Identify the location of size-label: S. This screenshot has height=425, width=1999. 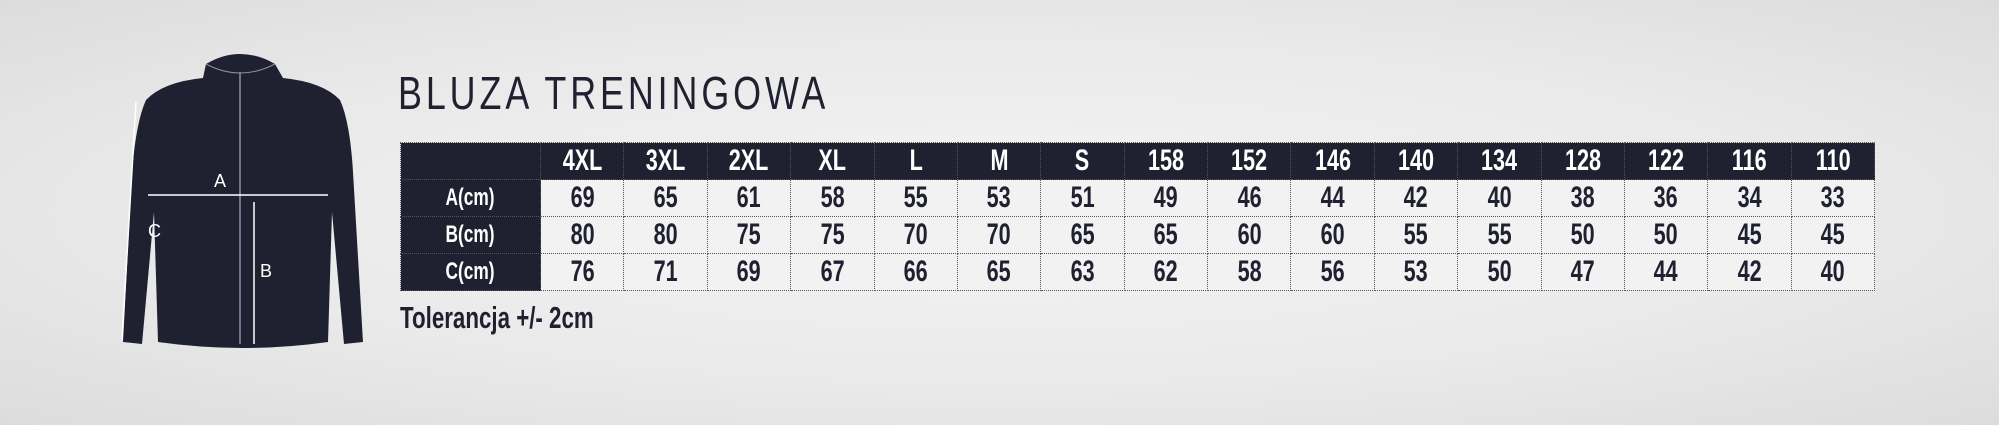
(1082, 160).